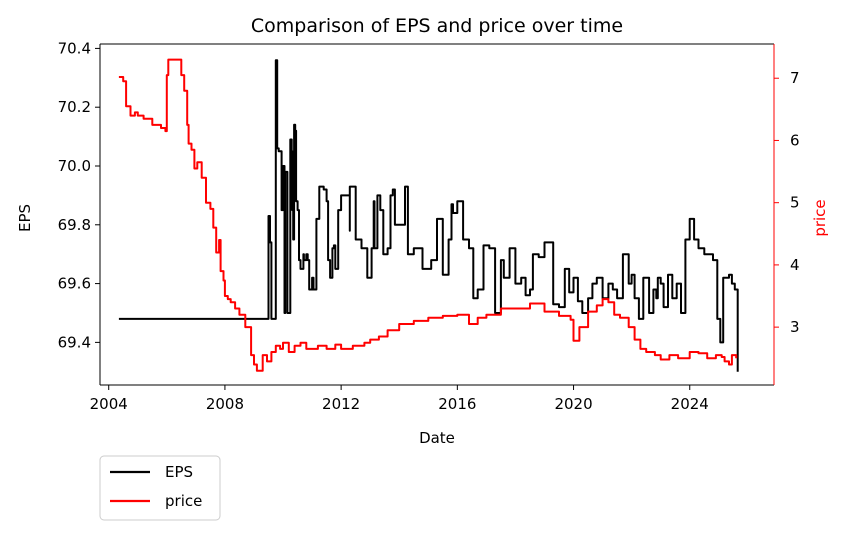 This screenshot has height=534, width=842. I want to click on x-tick-label: 2016, so click(457, 404).